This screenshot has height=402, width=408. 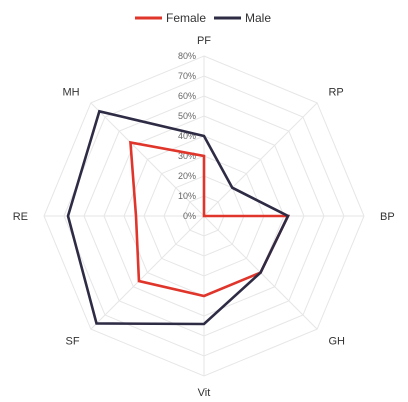 I want to click on radial-tick-labels: 0% 10% 20% 30% 40% 50% 60% 70% 80%, so click(x=187, y=136).